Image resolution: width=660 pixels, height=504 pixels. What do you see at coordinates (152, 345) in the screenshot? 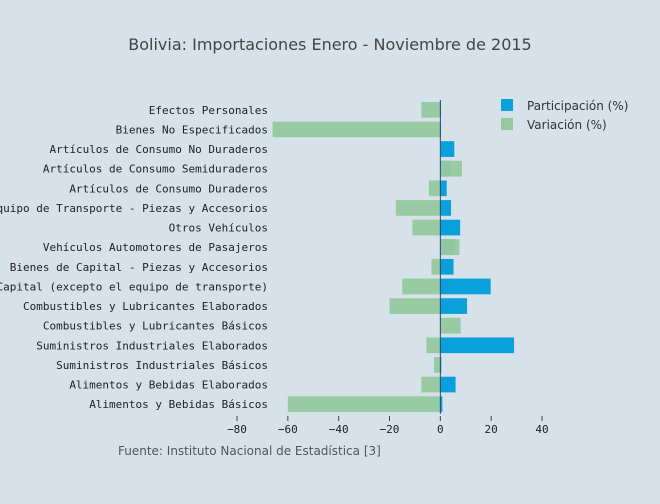
I see `category-label: Suministros Industriales Elaborados` at bounding box center [152, 345].